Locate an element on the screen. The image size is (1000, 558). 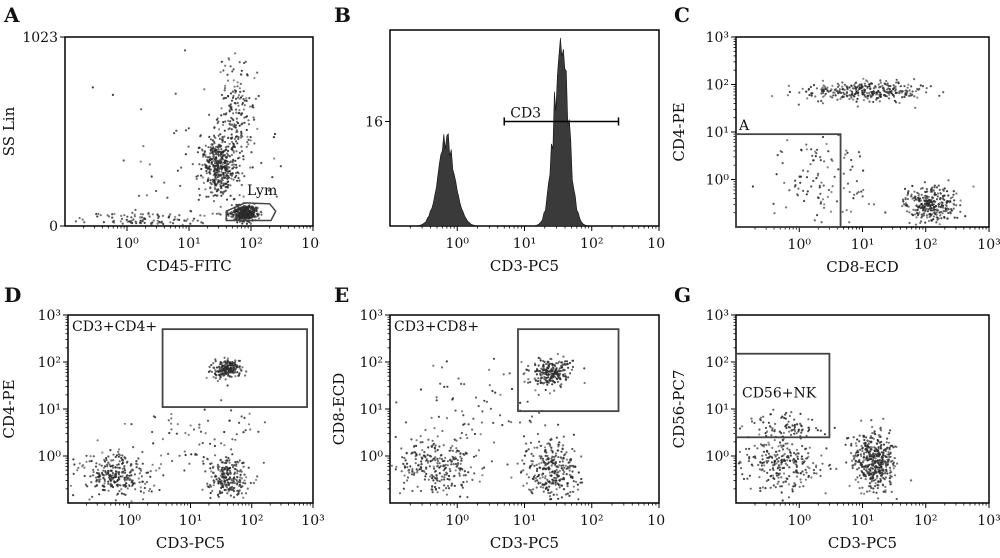
data-points-g is located at coordinates (825, 455).